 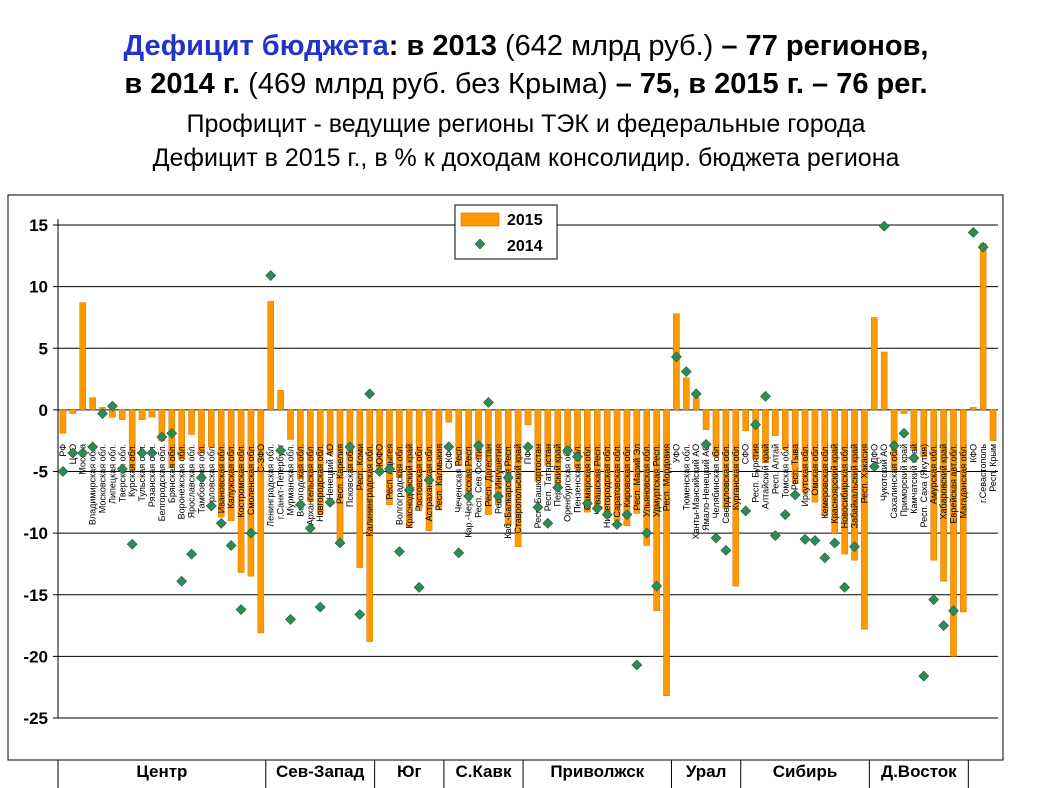 What do you see at coordinates (449, 456) in the screenshot?
I see `category-label: СКФО` at bounding box center [449, 456].